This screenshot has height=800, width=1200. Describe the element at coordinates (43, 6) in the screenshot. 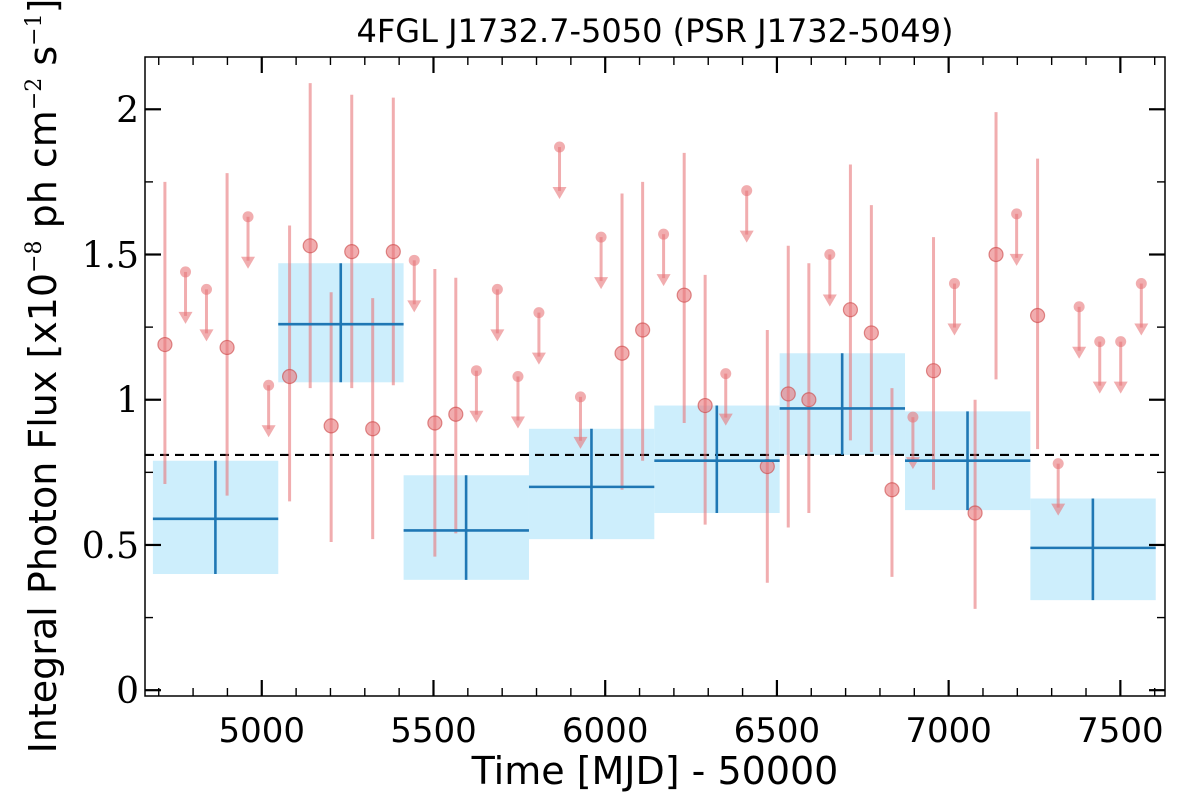

I see `y-label-suffix: ]` at that location.